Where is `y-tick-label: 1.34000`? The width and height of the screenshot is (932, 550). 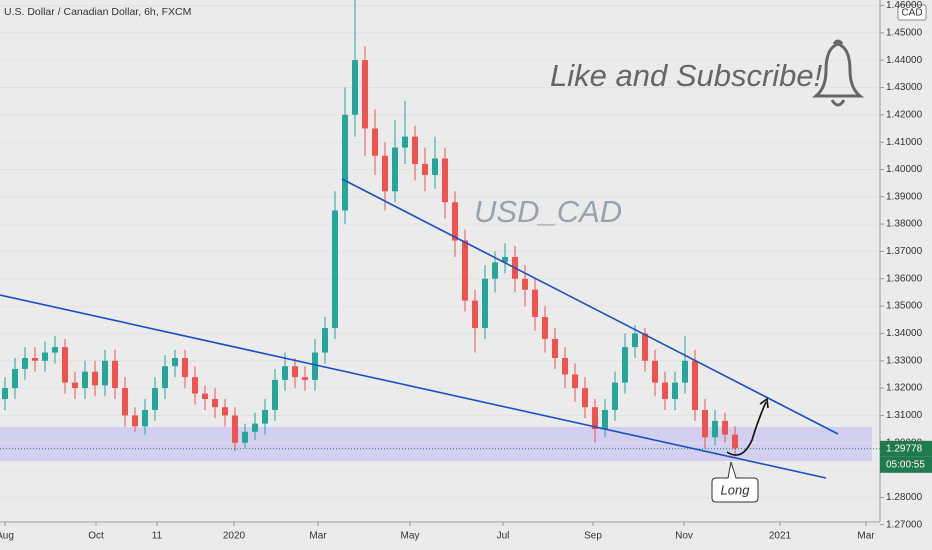
y-tick-label: 1.34000 is located at coordinates (904, 333).